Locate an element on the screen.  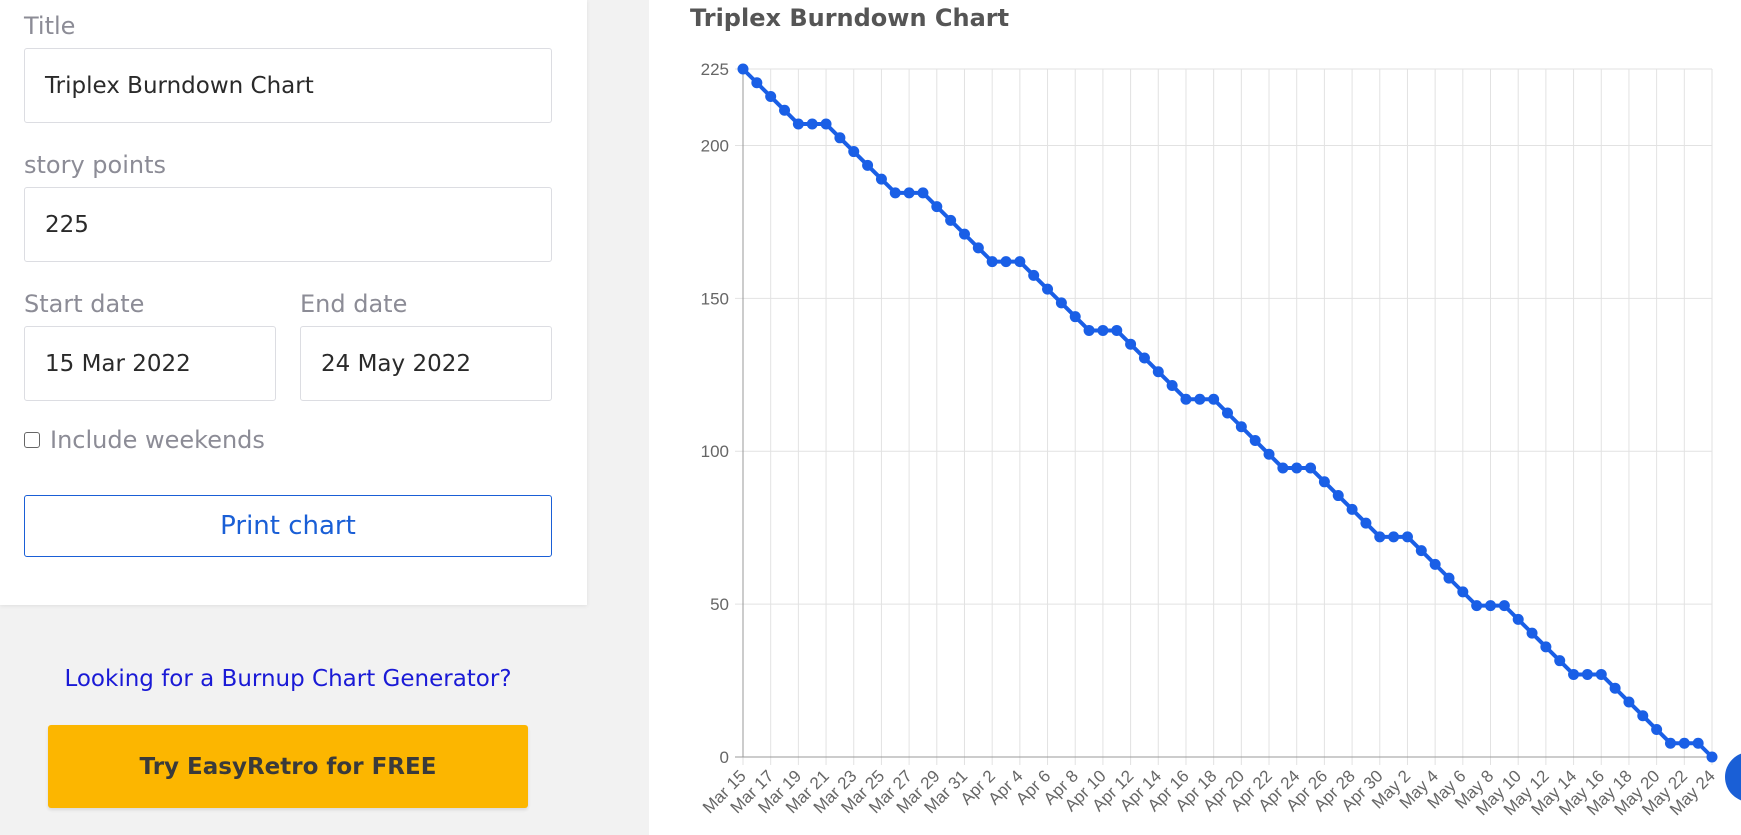
chart-title: Triplex Burndown Chart is located at coordinates (850, 18).